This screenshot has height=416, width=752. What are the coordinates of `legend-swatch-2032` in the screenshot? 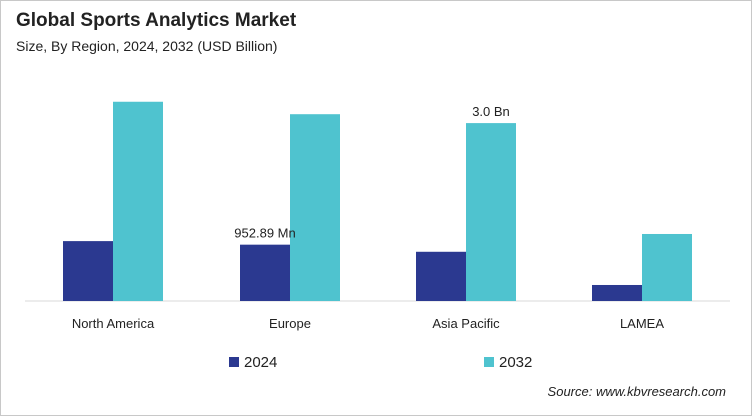 It's located at (489, 362).